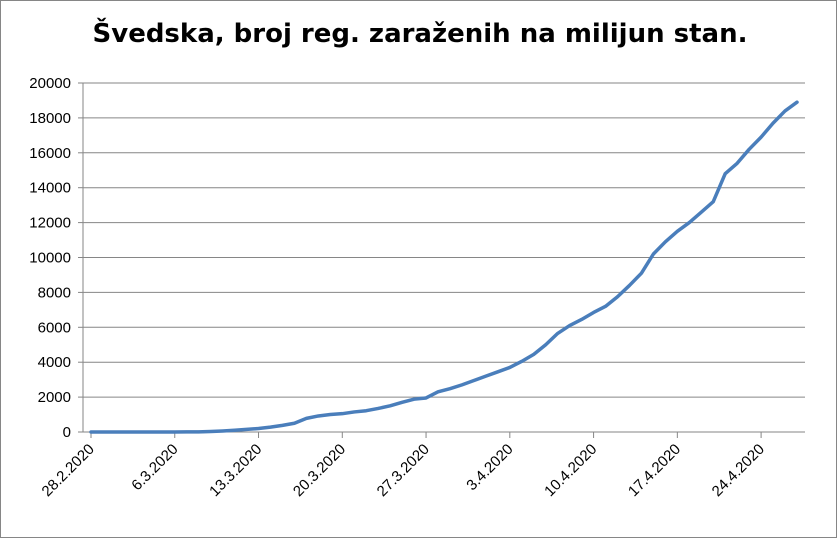  What do you see at coordinates (67, 432) in the screenshot?
I see `y-tick-label: 0` at bounding box center [67, 432].